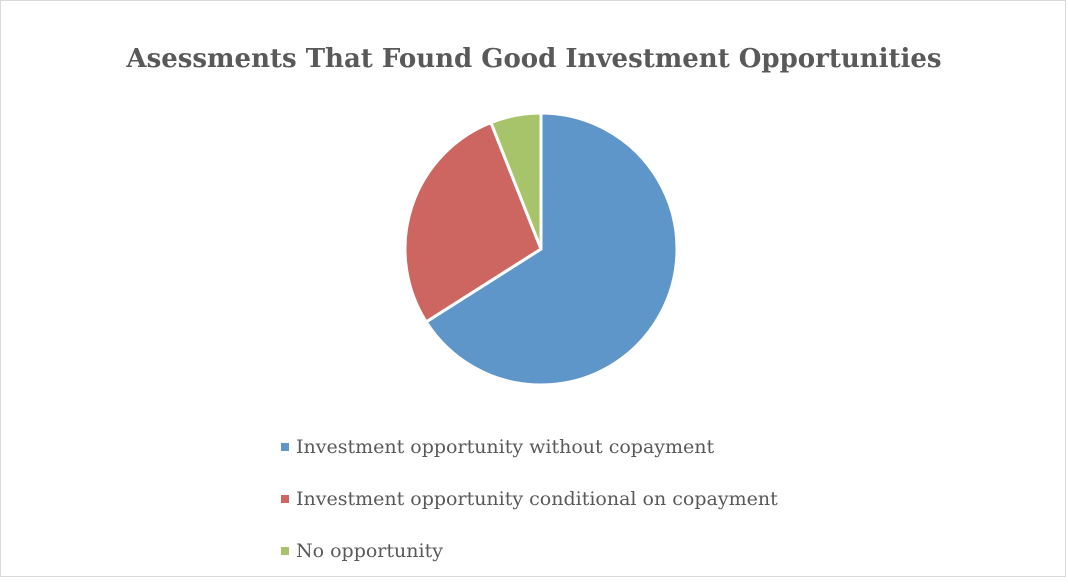 The image size is (1068, 587). Describe the element at coordinates (551, 249) in the screenshot. I see `pie-slice-investment-opportunity-without-copayment` at that location.